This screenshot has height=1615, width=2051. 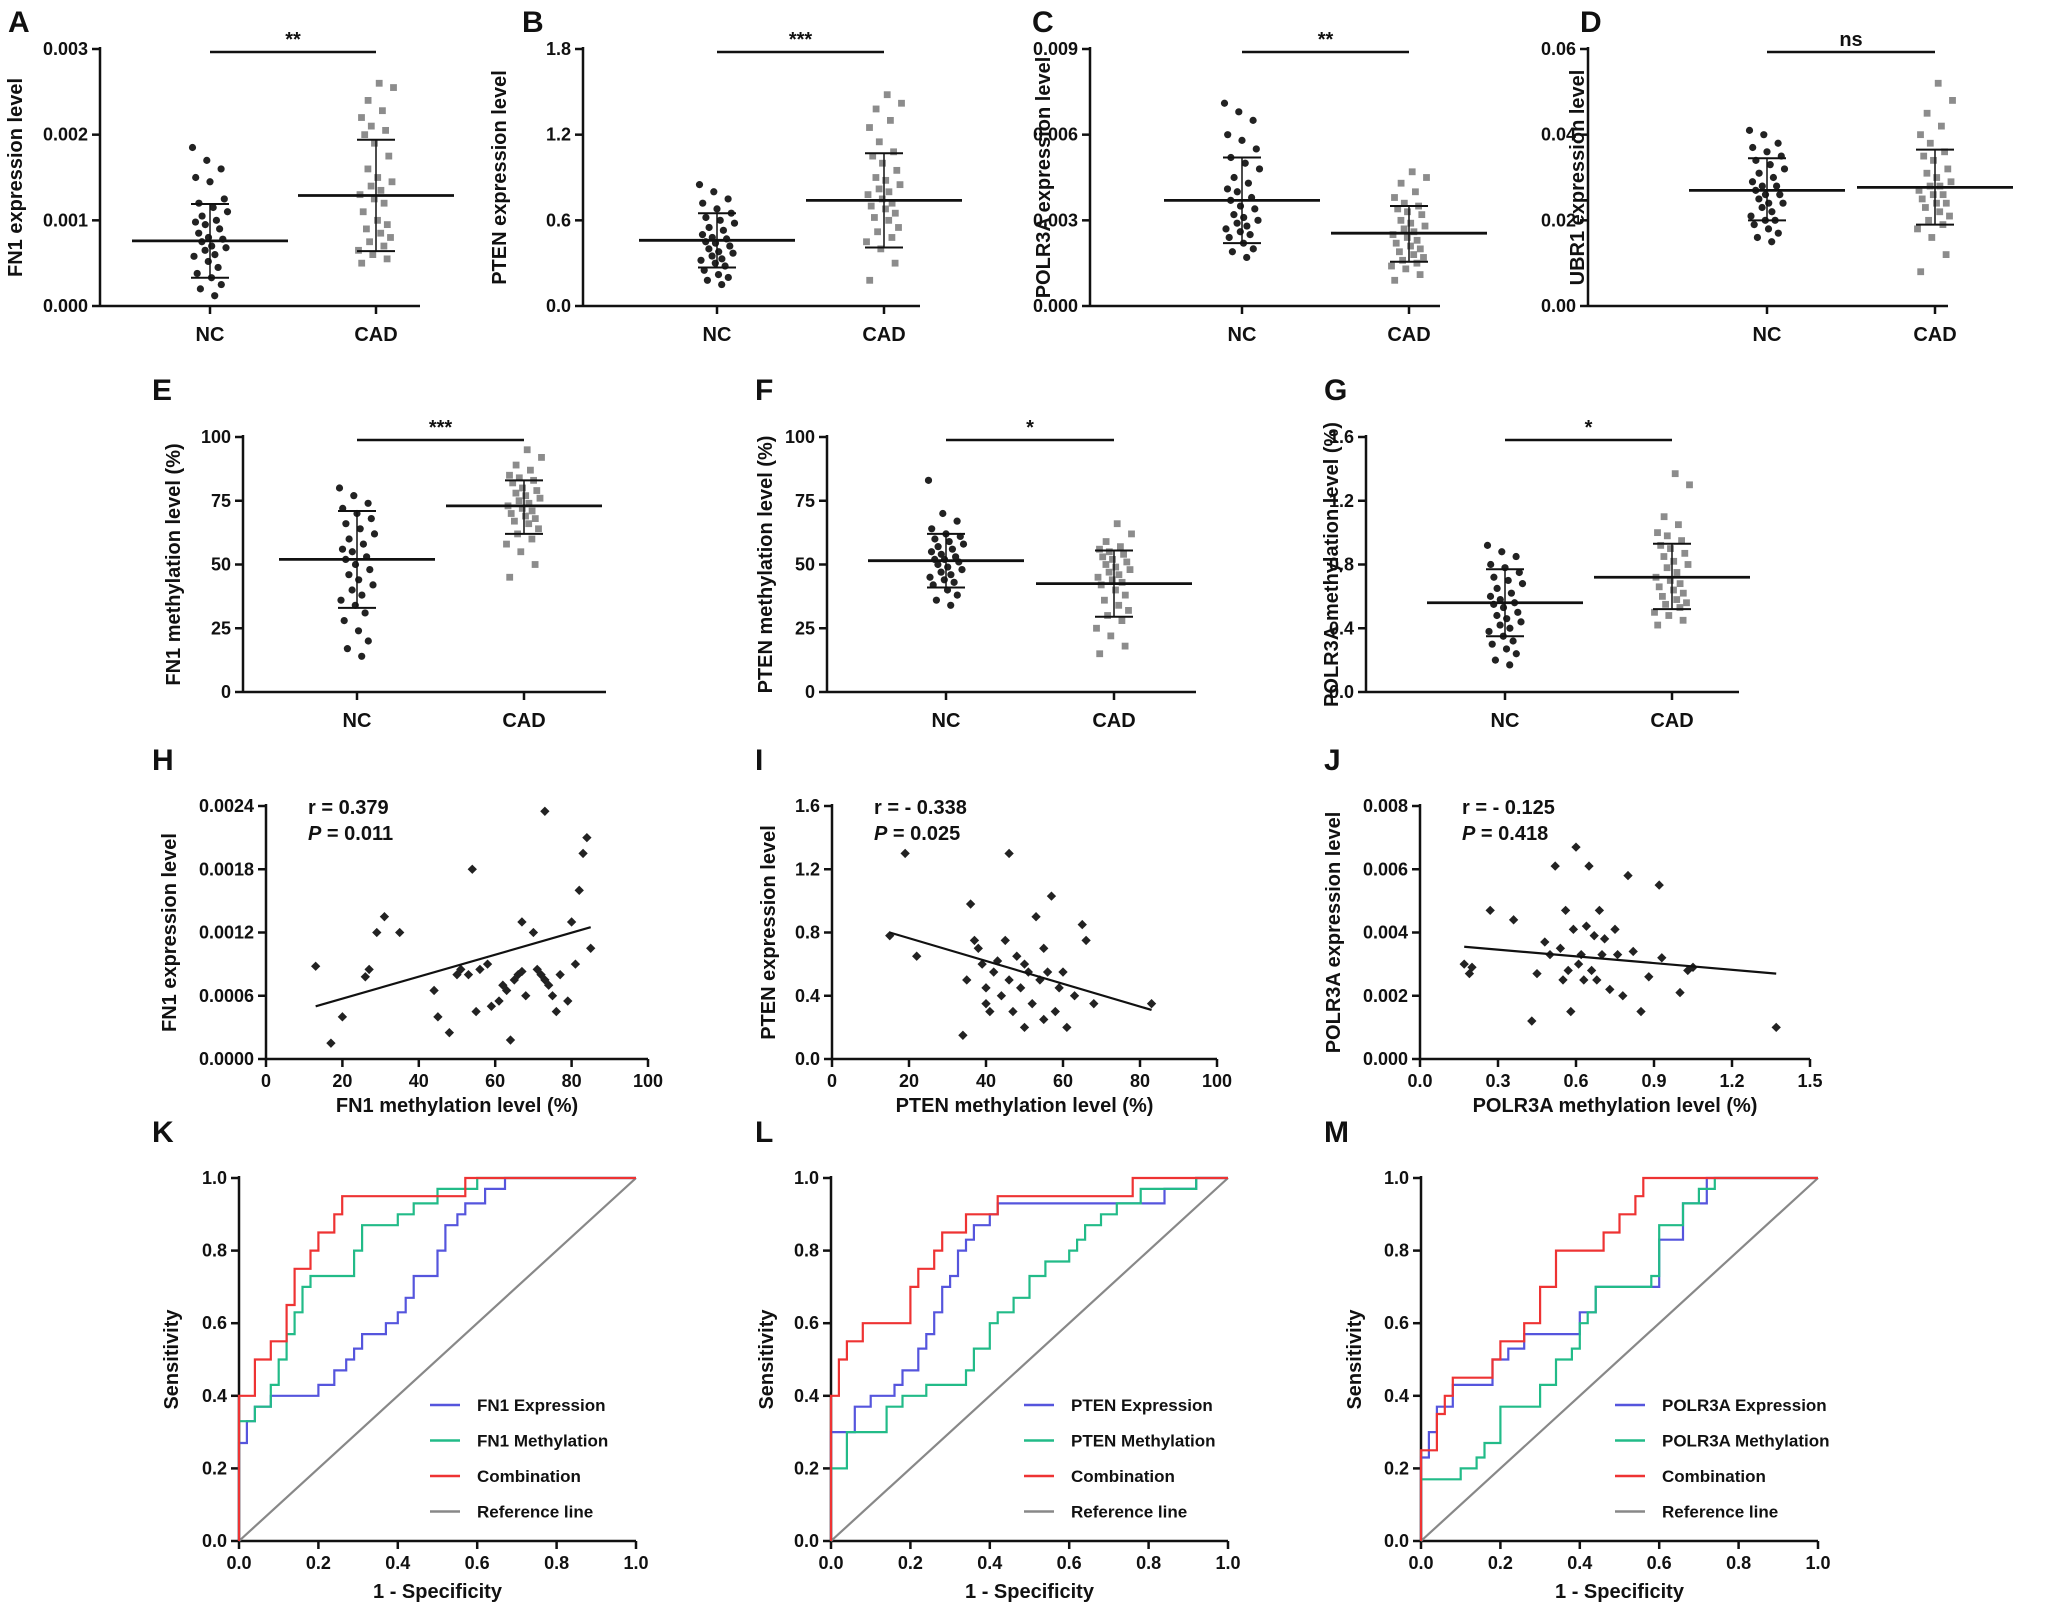 What do you see at coordinates (1335, 390) in the screenshot?
I see `panel-letter: G` at bounding box center [1335, 390].